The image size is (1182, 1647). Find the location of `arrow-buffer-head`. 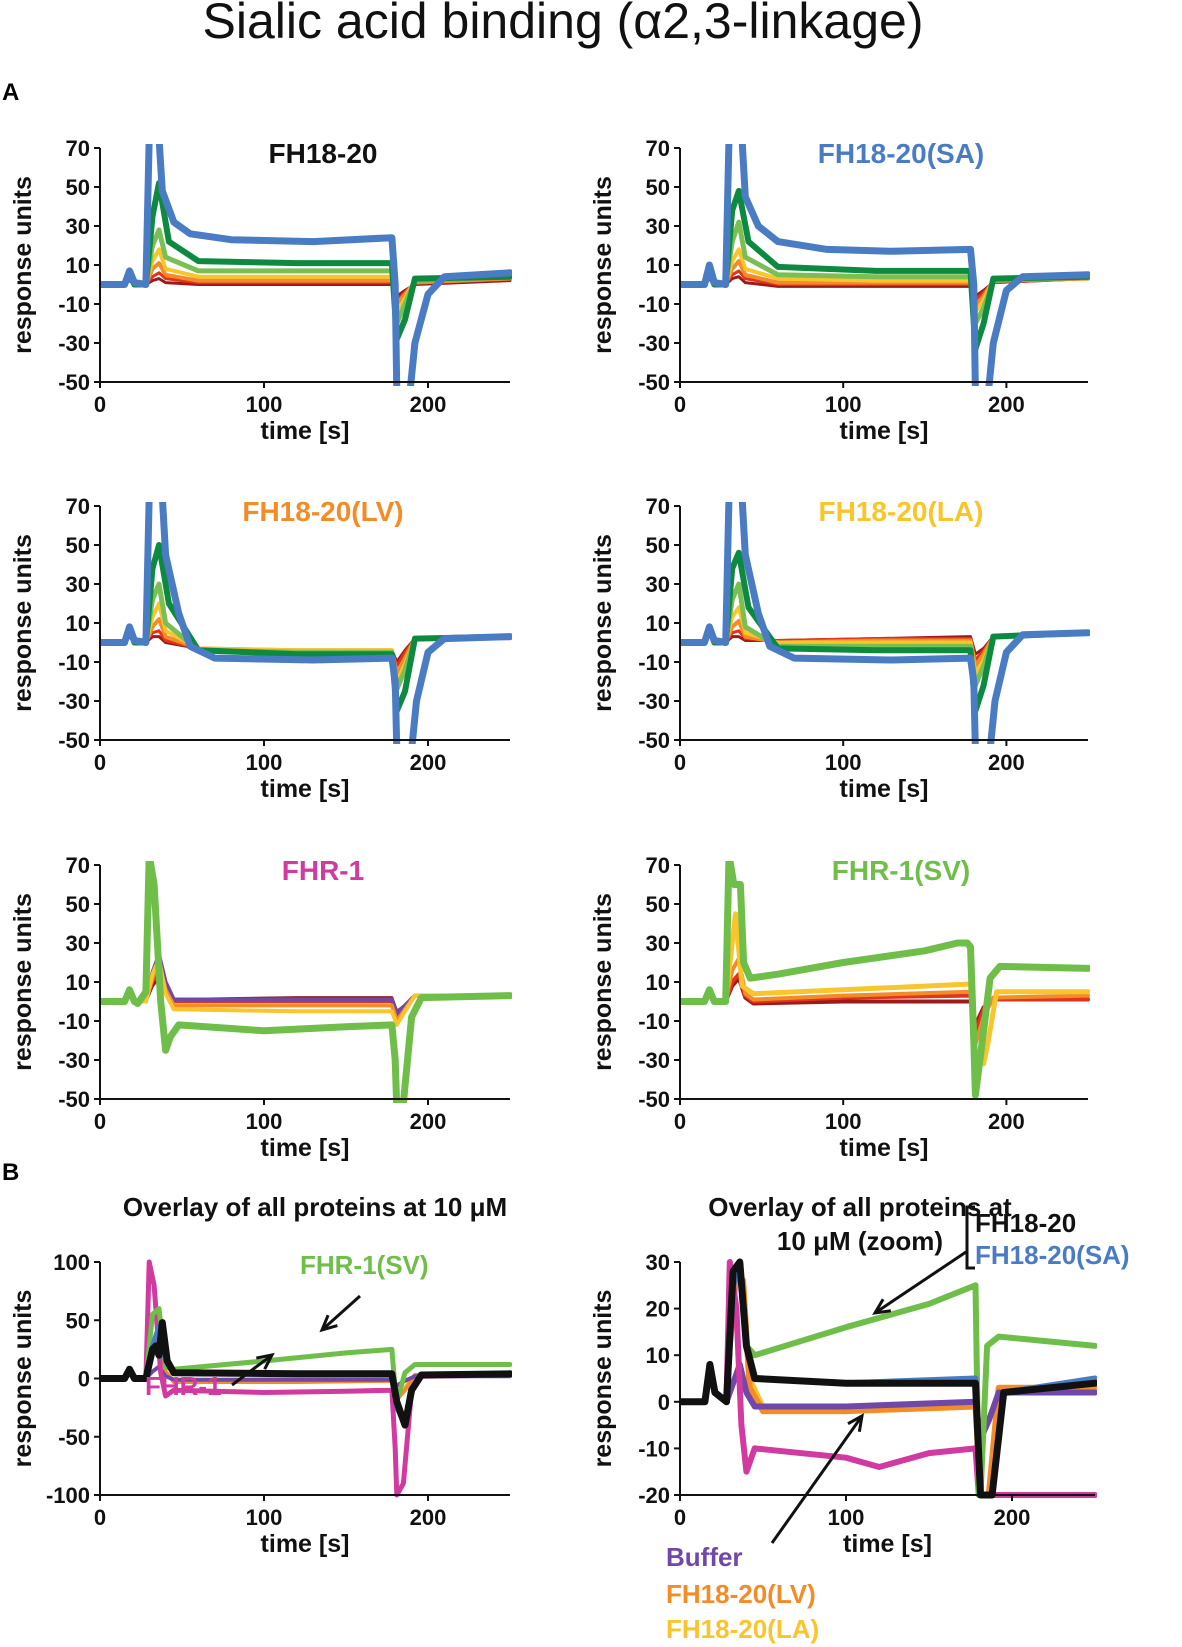

arrow-buffer-head is located at coordinates (855, 1423).